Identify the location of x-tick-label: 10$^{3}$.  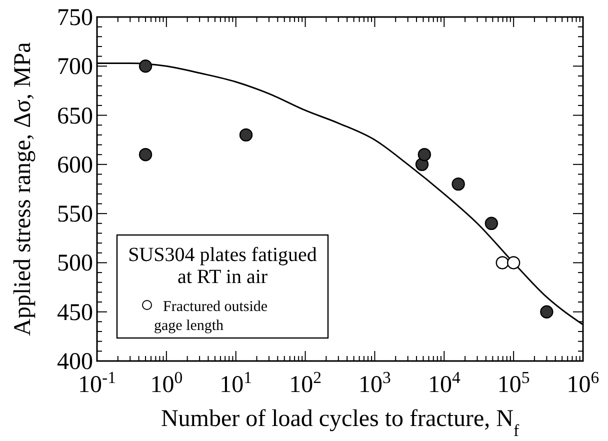
(374, 383).